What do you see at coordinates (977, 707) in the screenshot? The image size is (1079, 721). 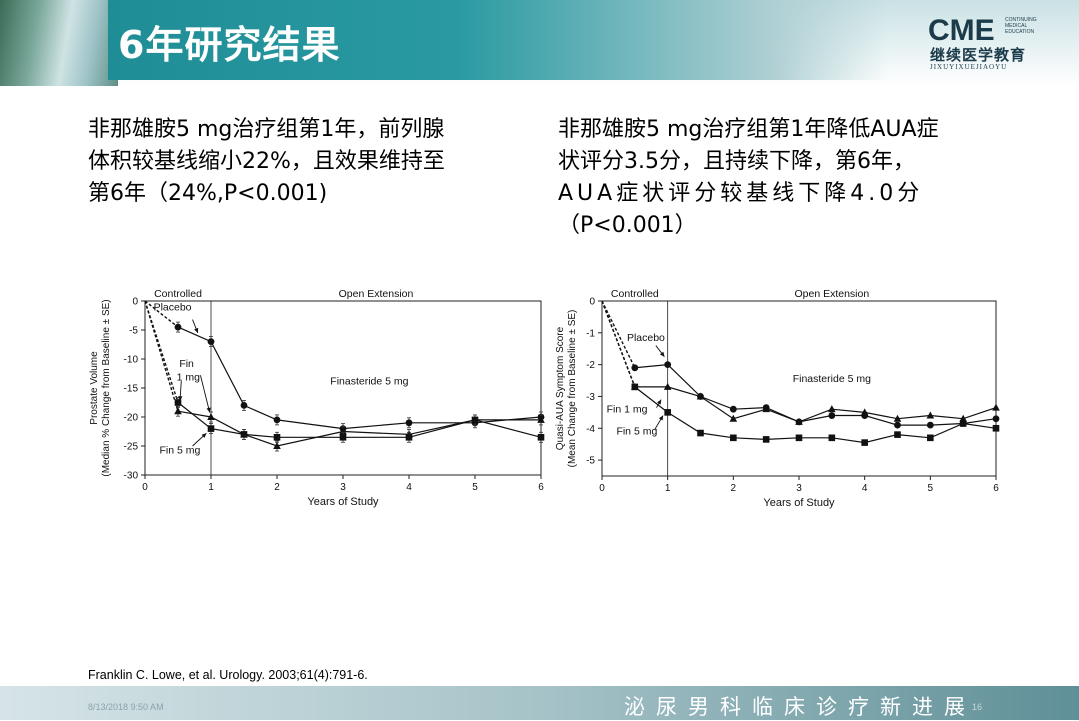 I see `slide-number: 16` at bounding box center [977, 707].